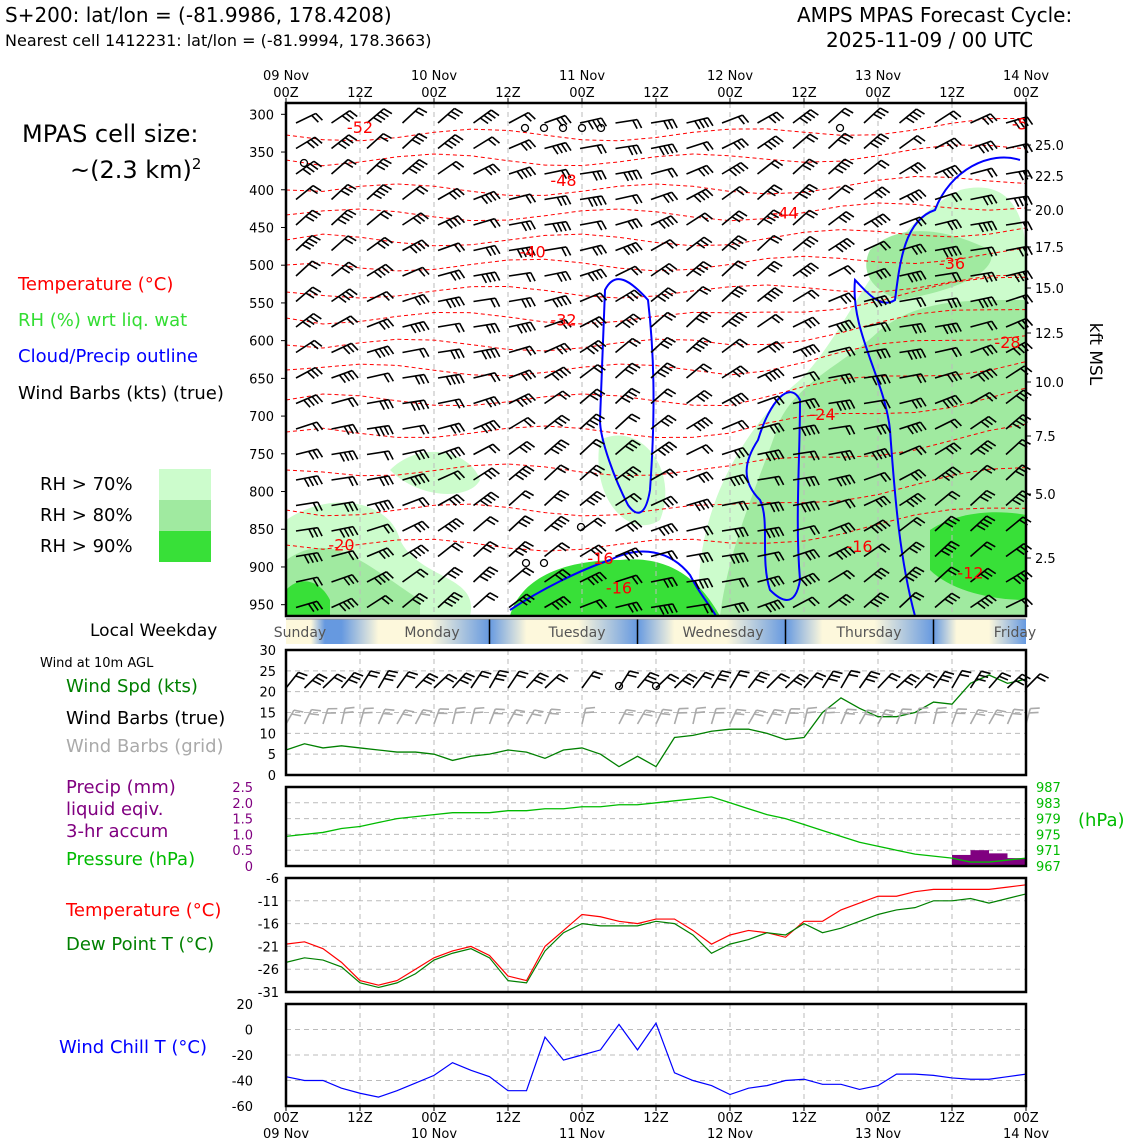 This screenshot has height=1140, width=1140. Describe the element at coordinates (1045, 495) in the screenshot. I see `height-tick-label: 5.0` at that location.